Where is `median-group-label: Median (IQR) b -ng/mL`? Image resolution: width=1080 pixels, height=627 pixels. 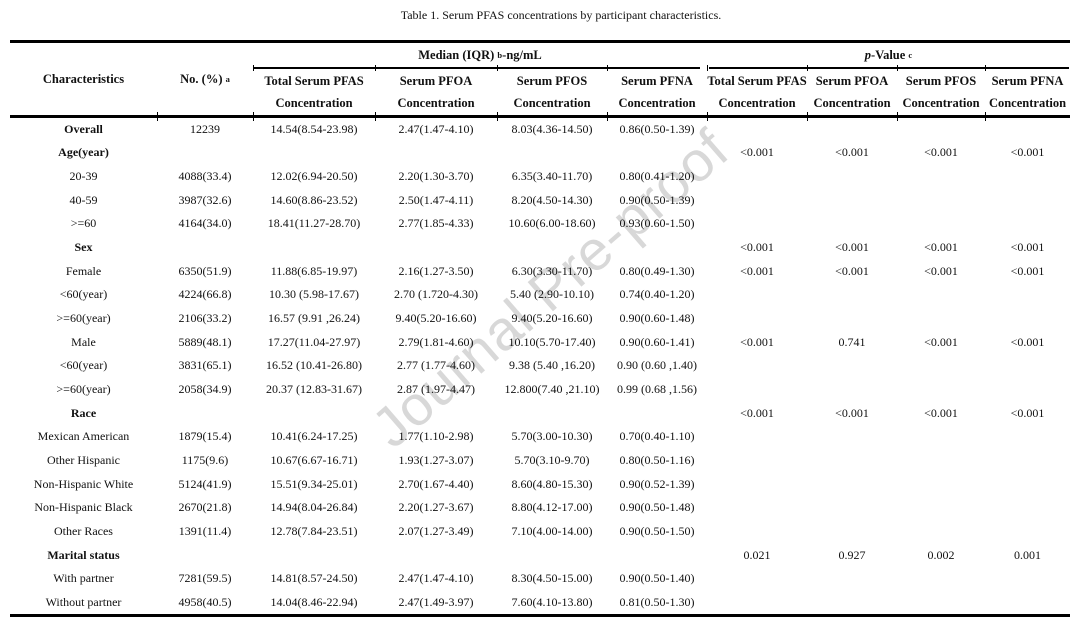
median-group-label: Median (IQR) b -ng/mL is located at coordinates (480, 54).